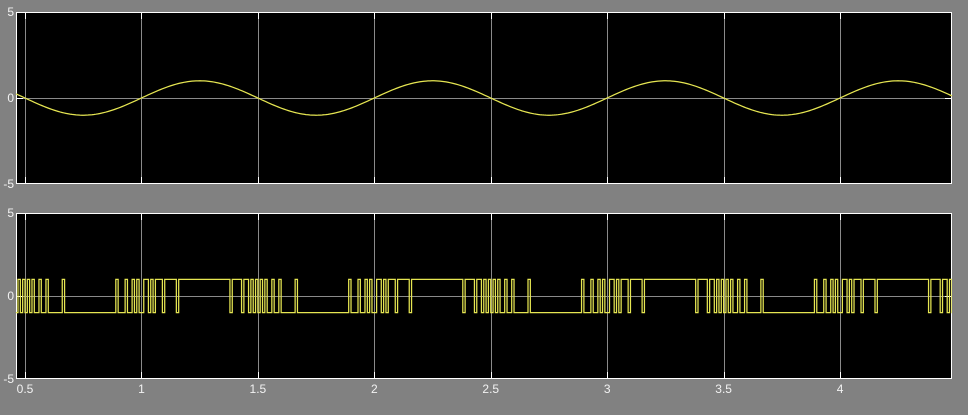 The image size is (968, 415). What do you see at coordinates (258, 389) in the screenshot?
I see `x-tick-label: 1.5` at bounding box center [258, 389].